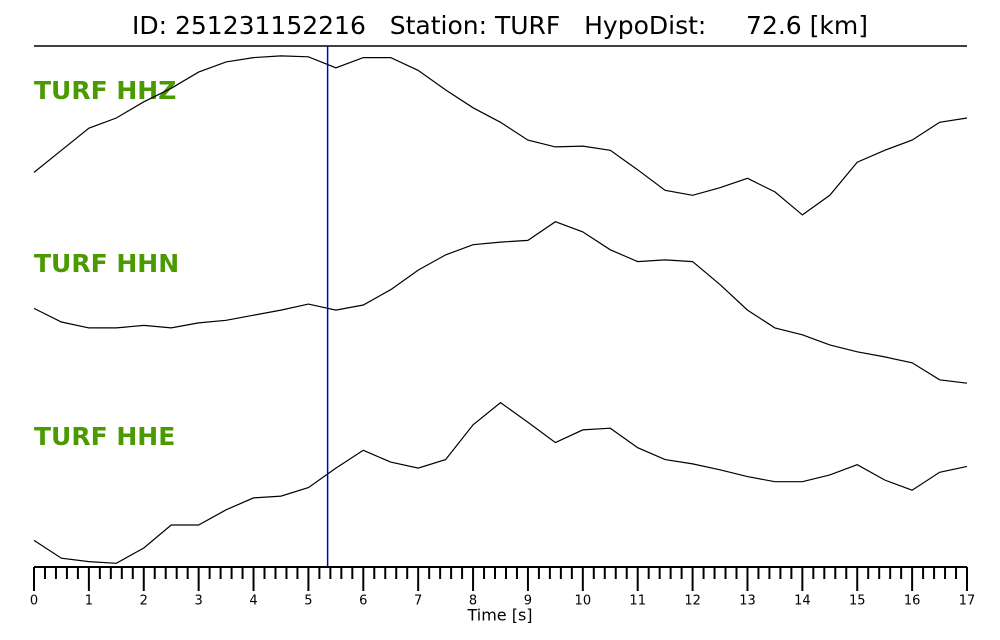 This screenshot has width=1000, height=640. What do you see at coordinates (692, 601) in the screenshot?
I see `x-tick-label: 12` at bounding box center [692, 601].